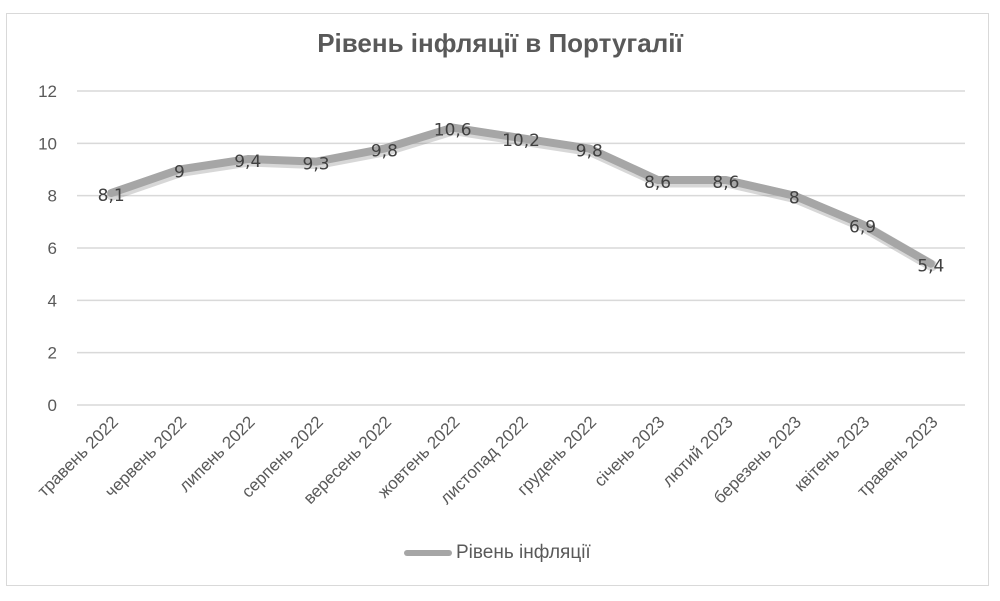  I want to click on y-tick-label: 6, so click(52, 248).